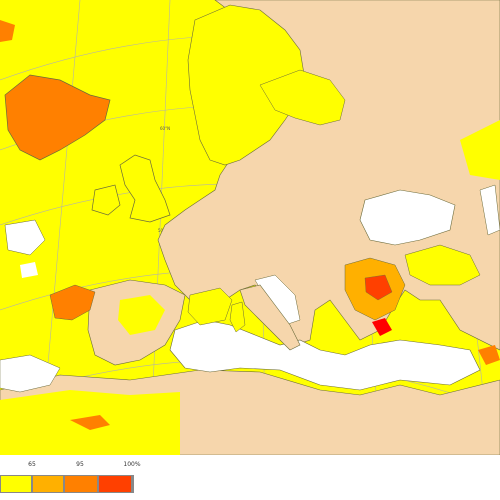  I want to click on iberia-yellow, so click(141, 315).